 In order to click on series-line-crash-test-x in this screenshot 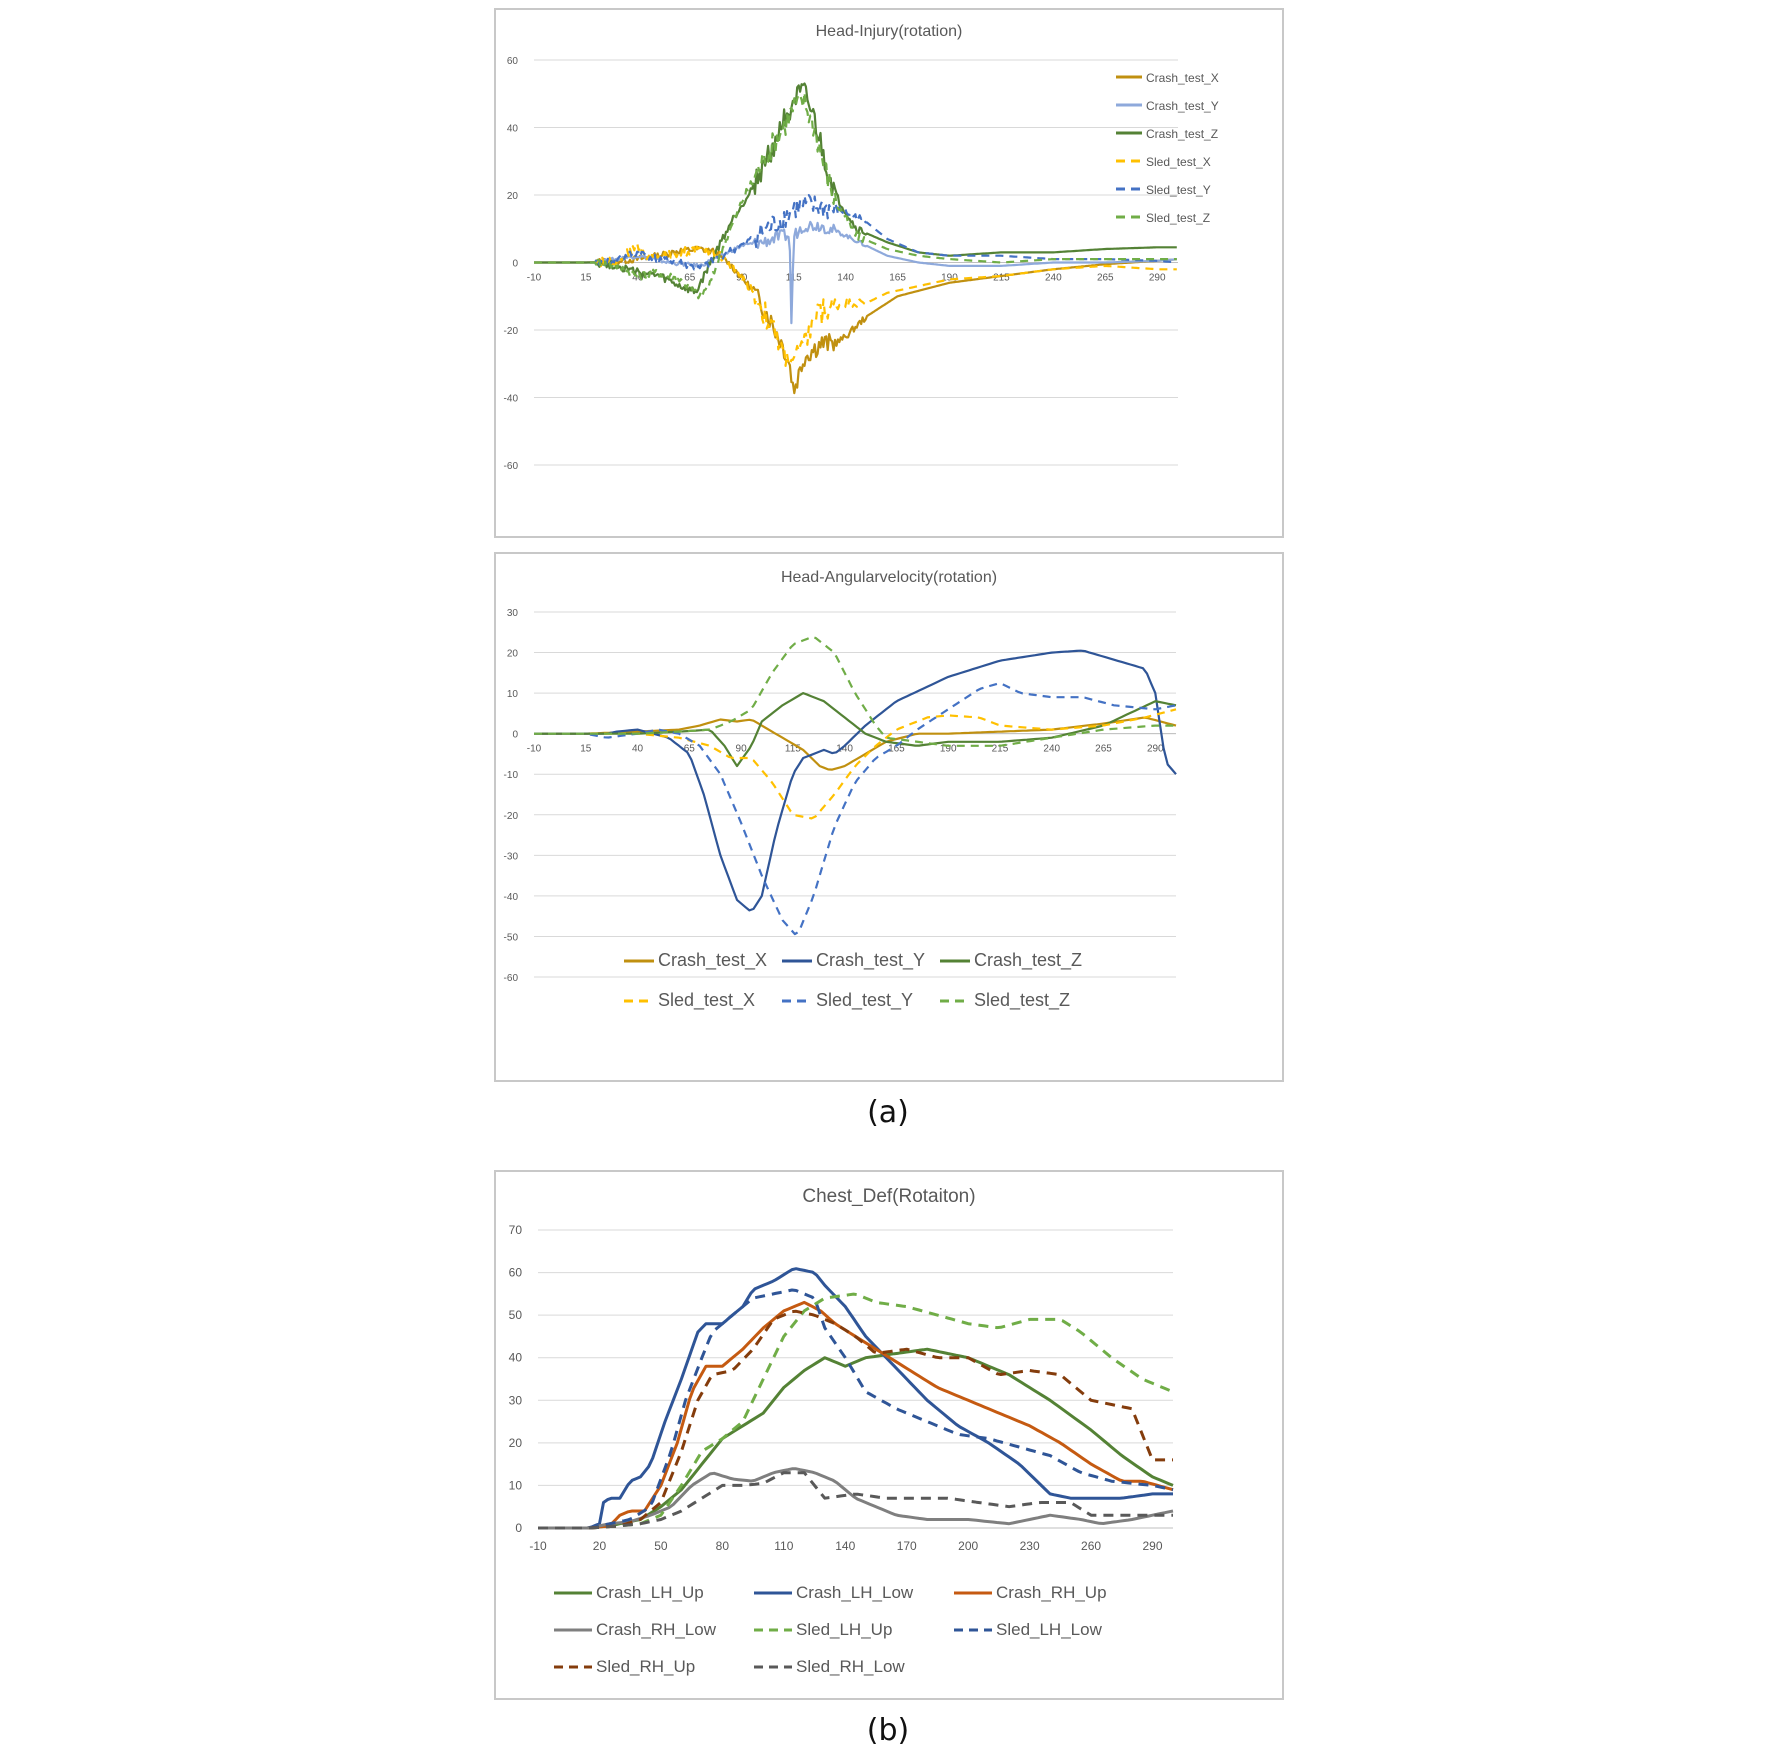, I will do `click(855, 320)`.